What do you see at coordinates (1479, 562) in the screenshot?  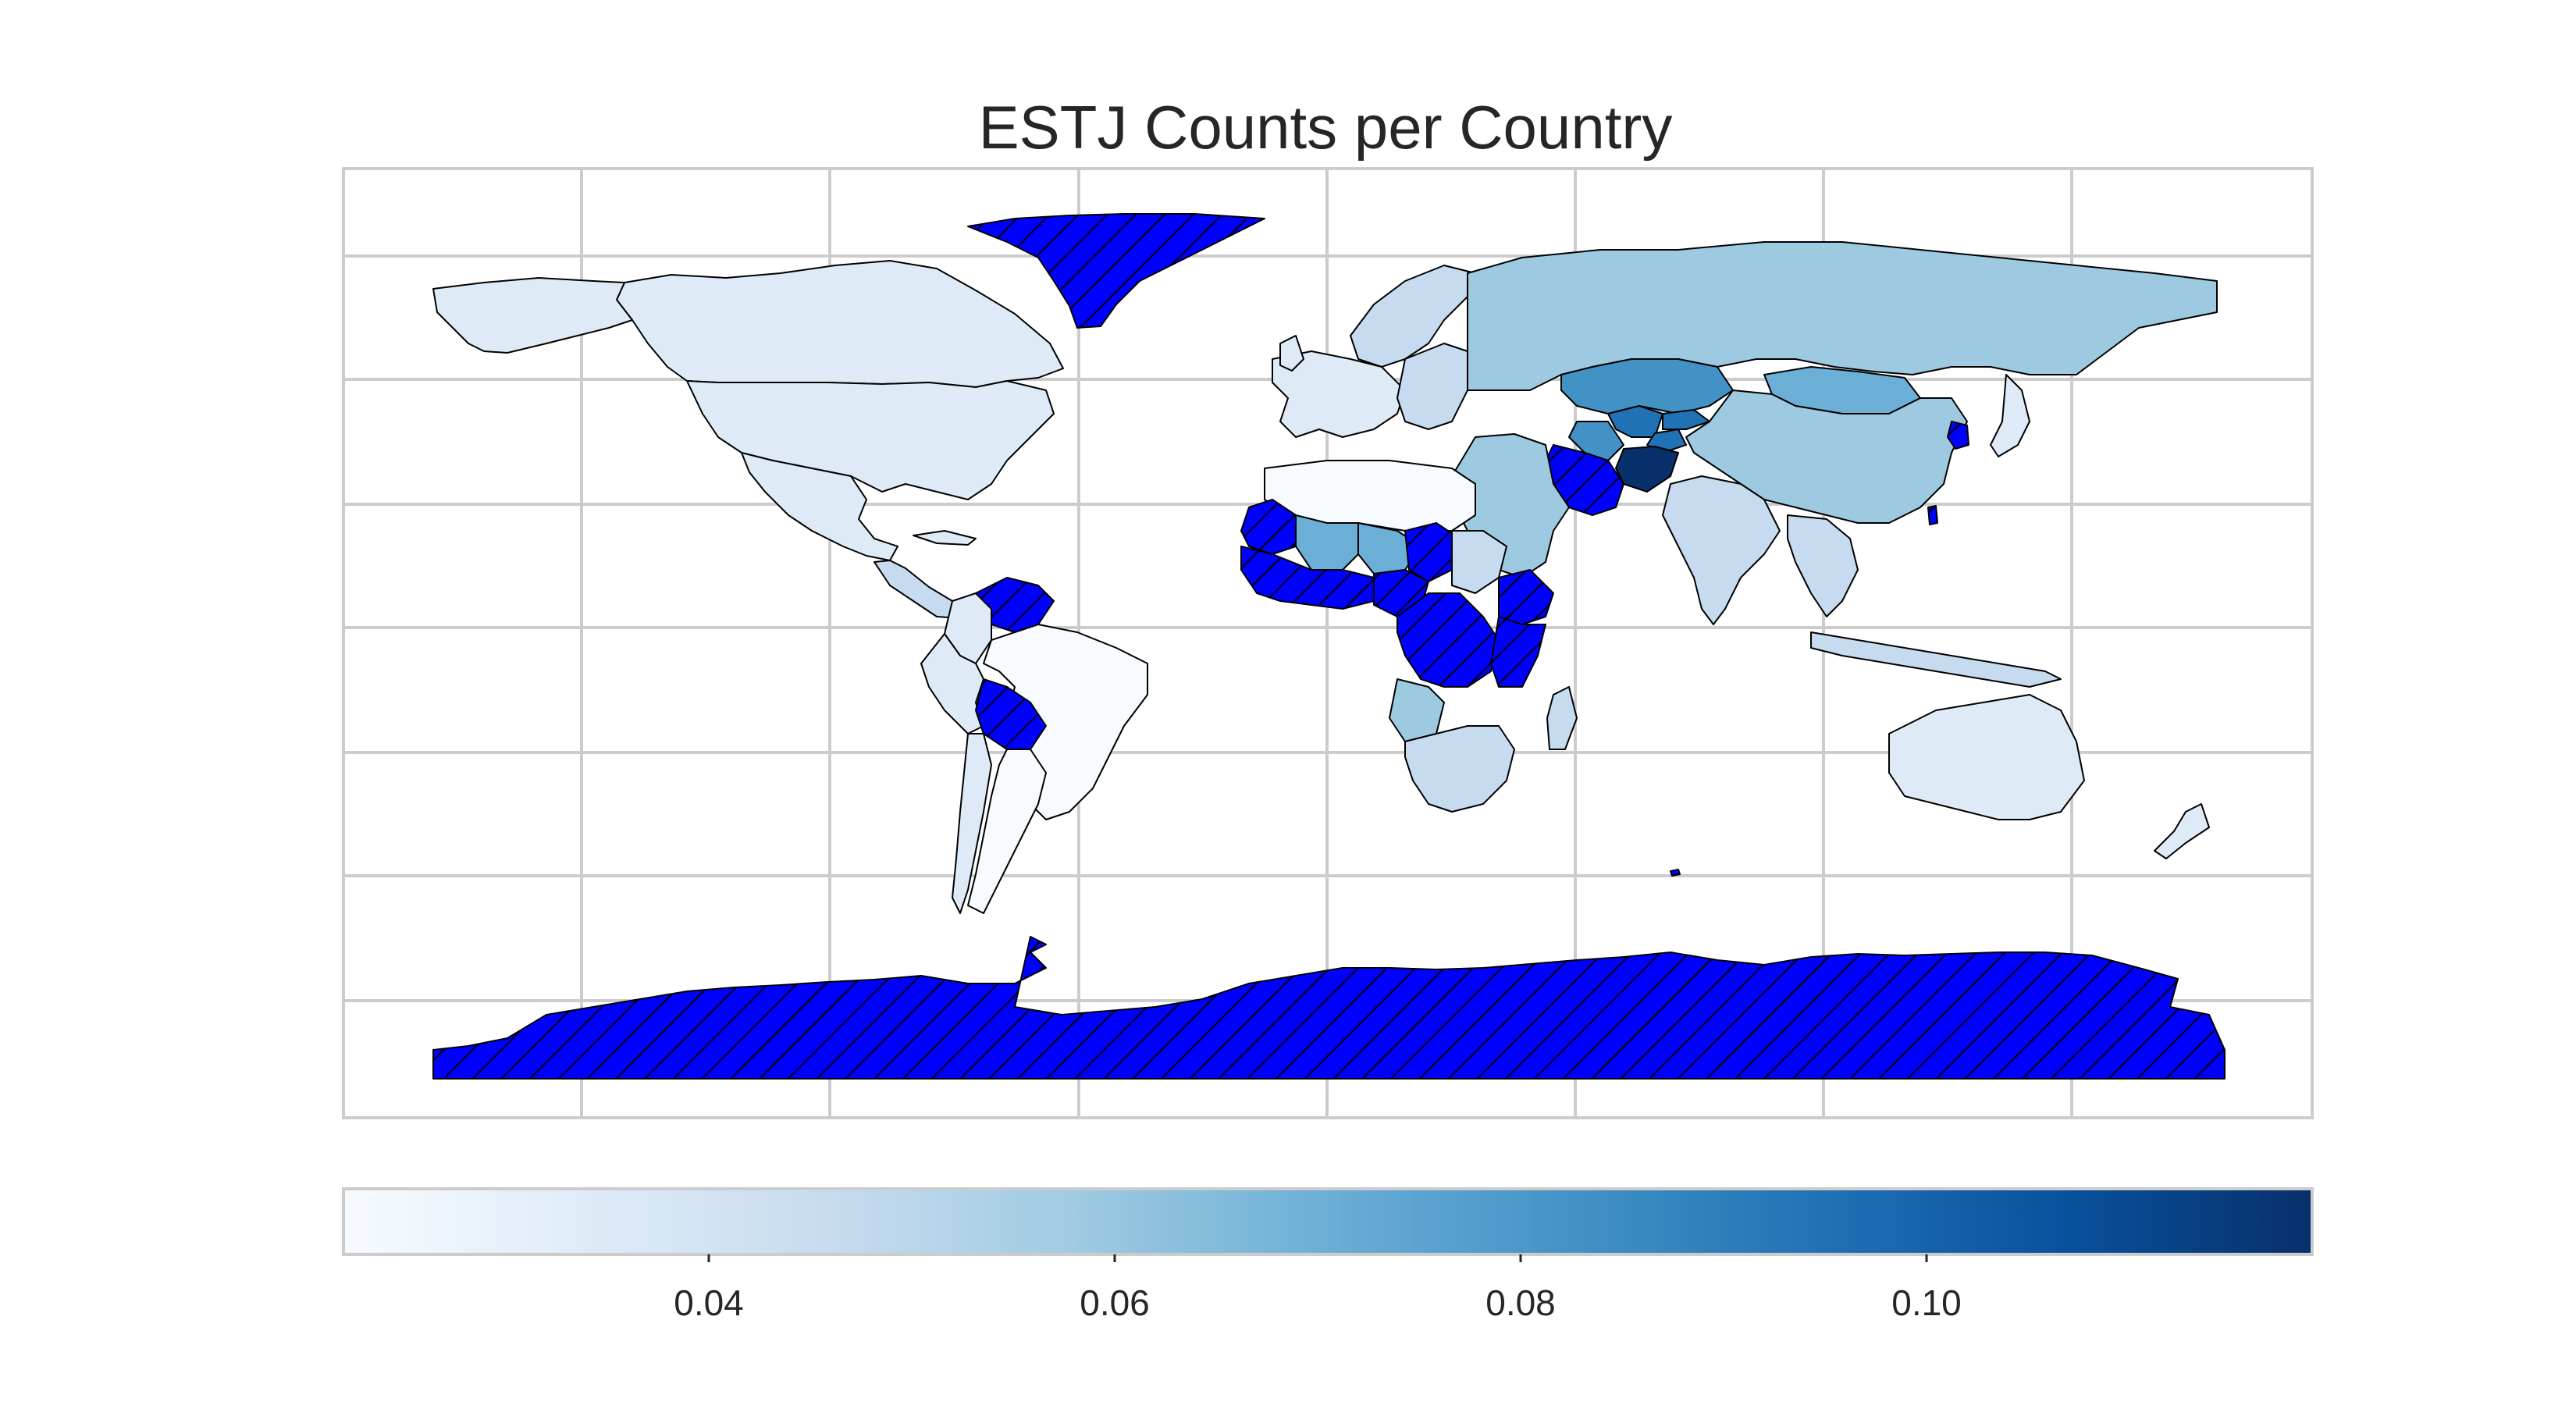 I see `country-sudan` at bounding box center [1479, 562].